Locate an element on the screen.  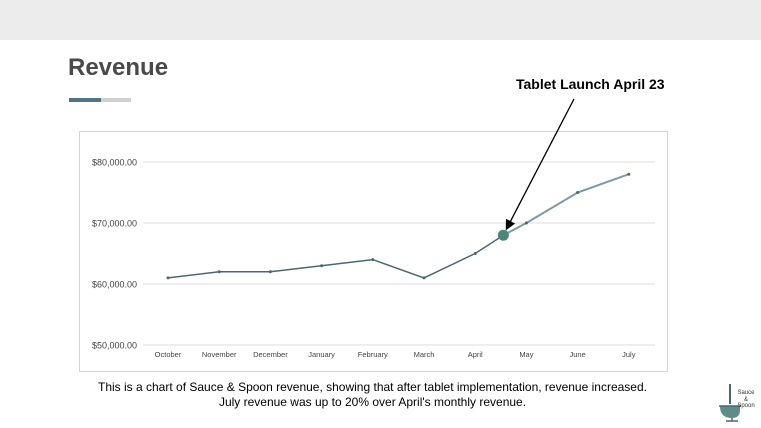
x-tick-label: July is located at coordinates (629, 354).